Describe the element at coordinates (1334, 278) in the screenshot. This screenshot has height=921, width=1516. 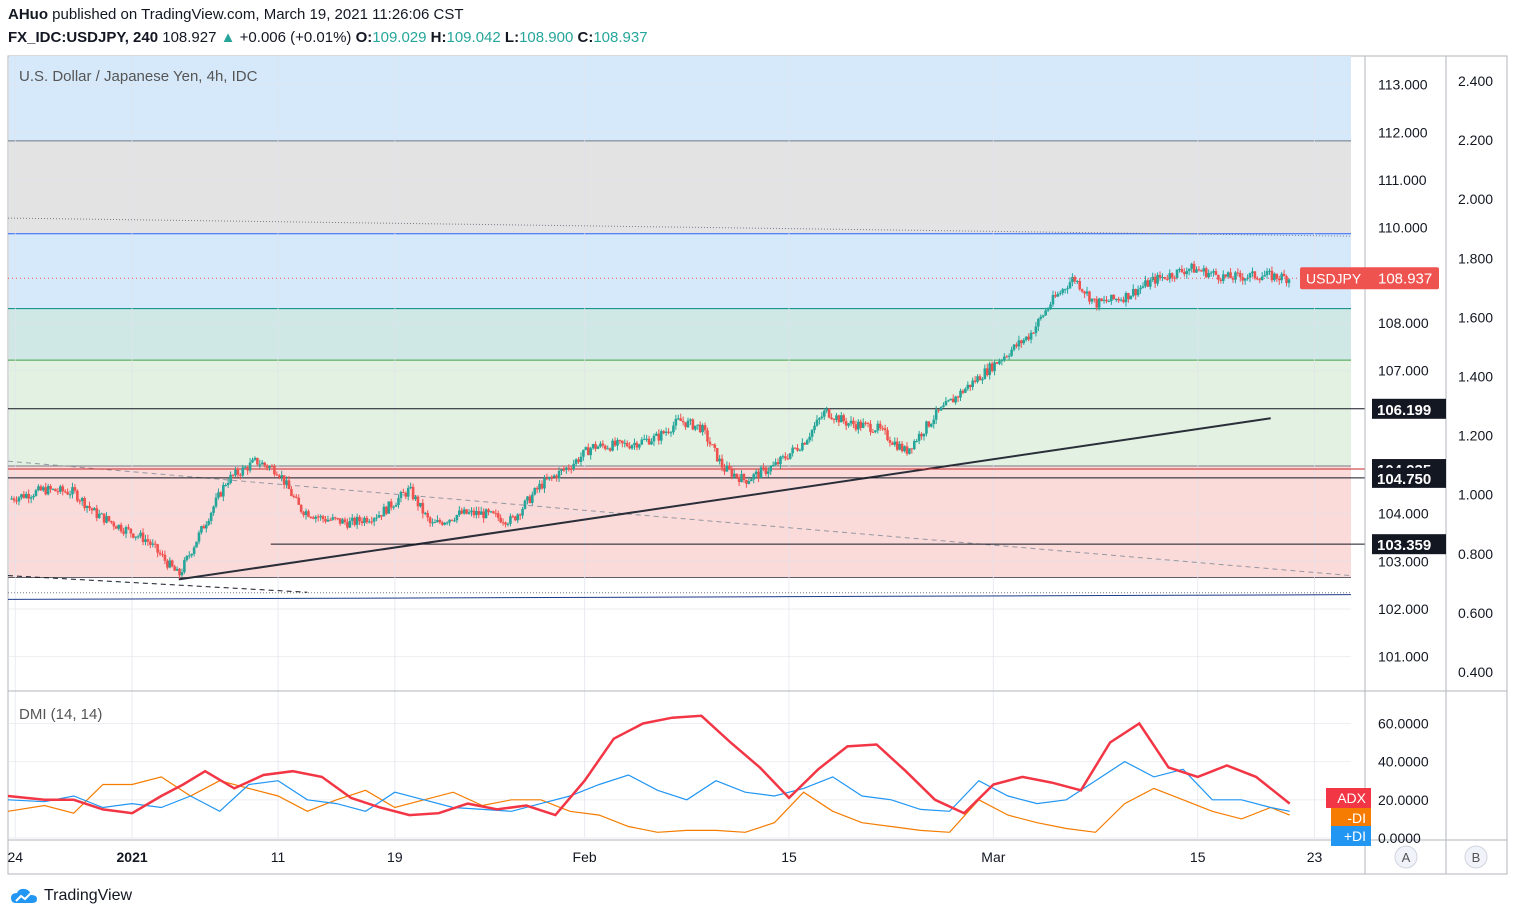
I see `last-price-symbol: USDJPY` at that location.